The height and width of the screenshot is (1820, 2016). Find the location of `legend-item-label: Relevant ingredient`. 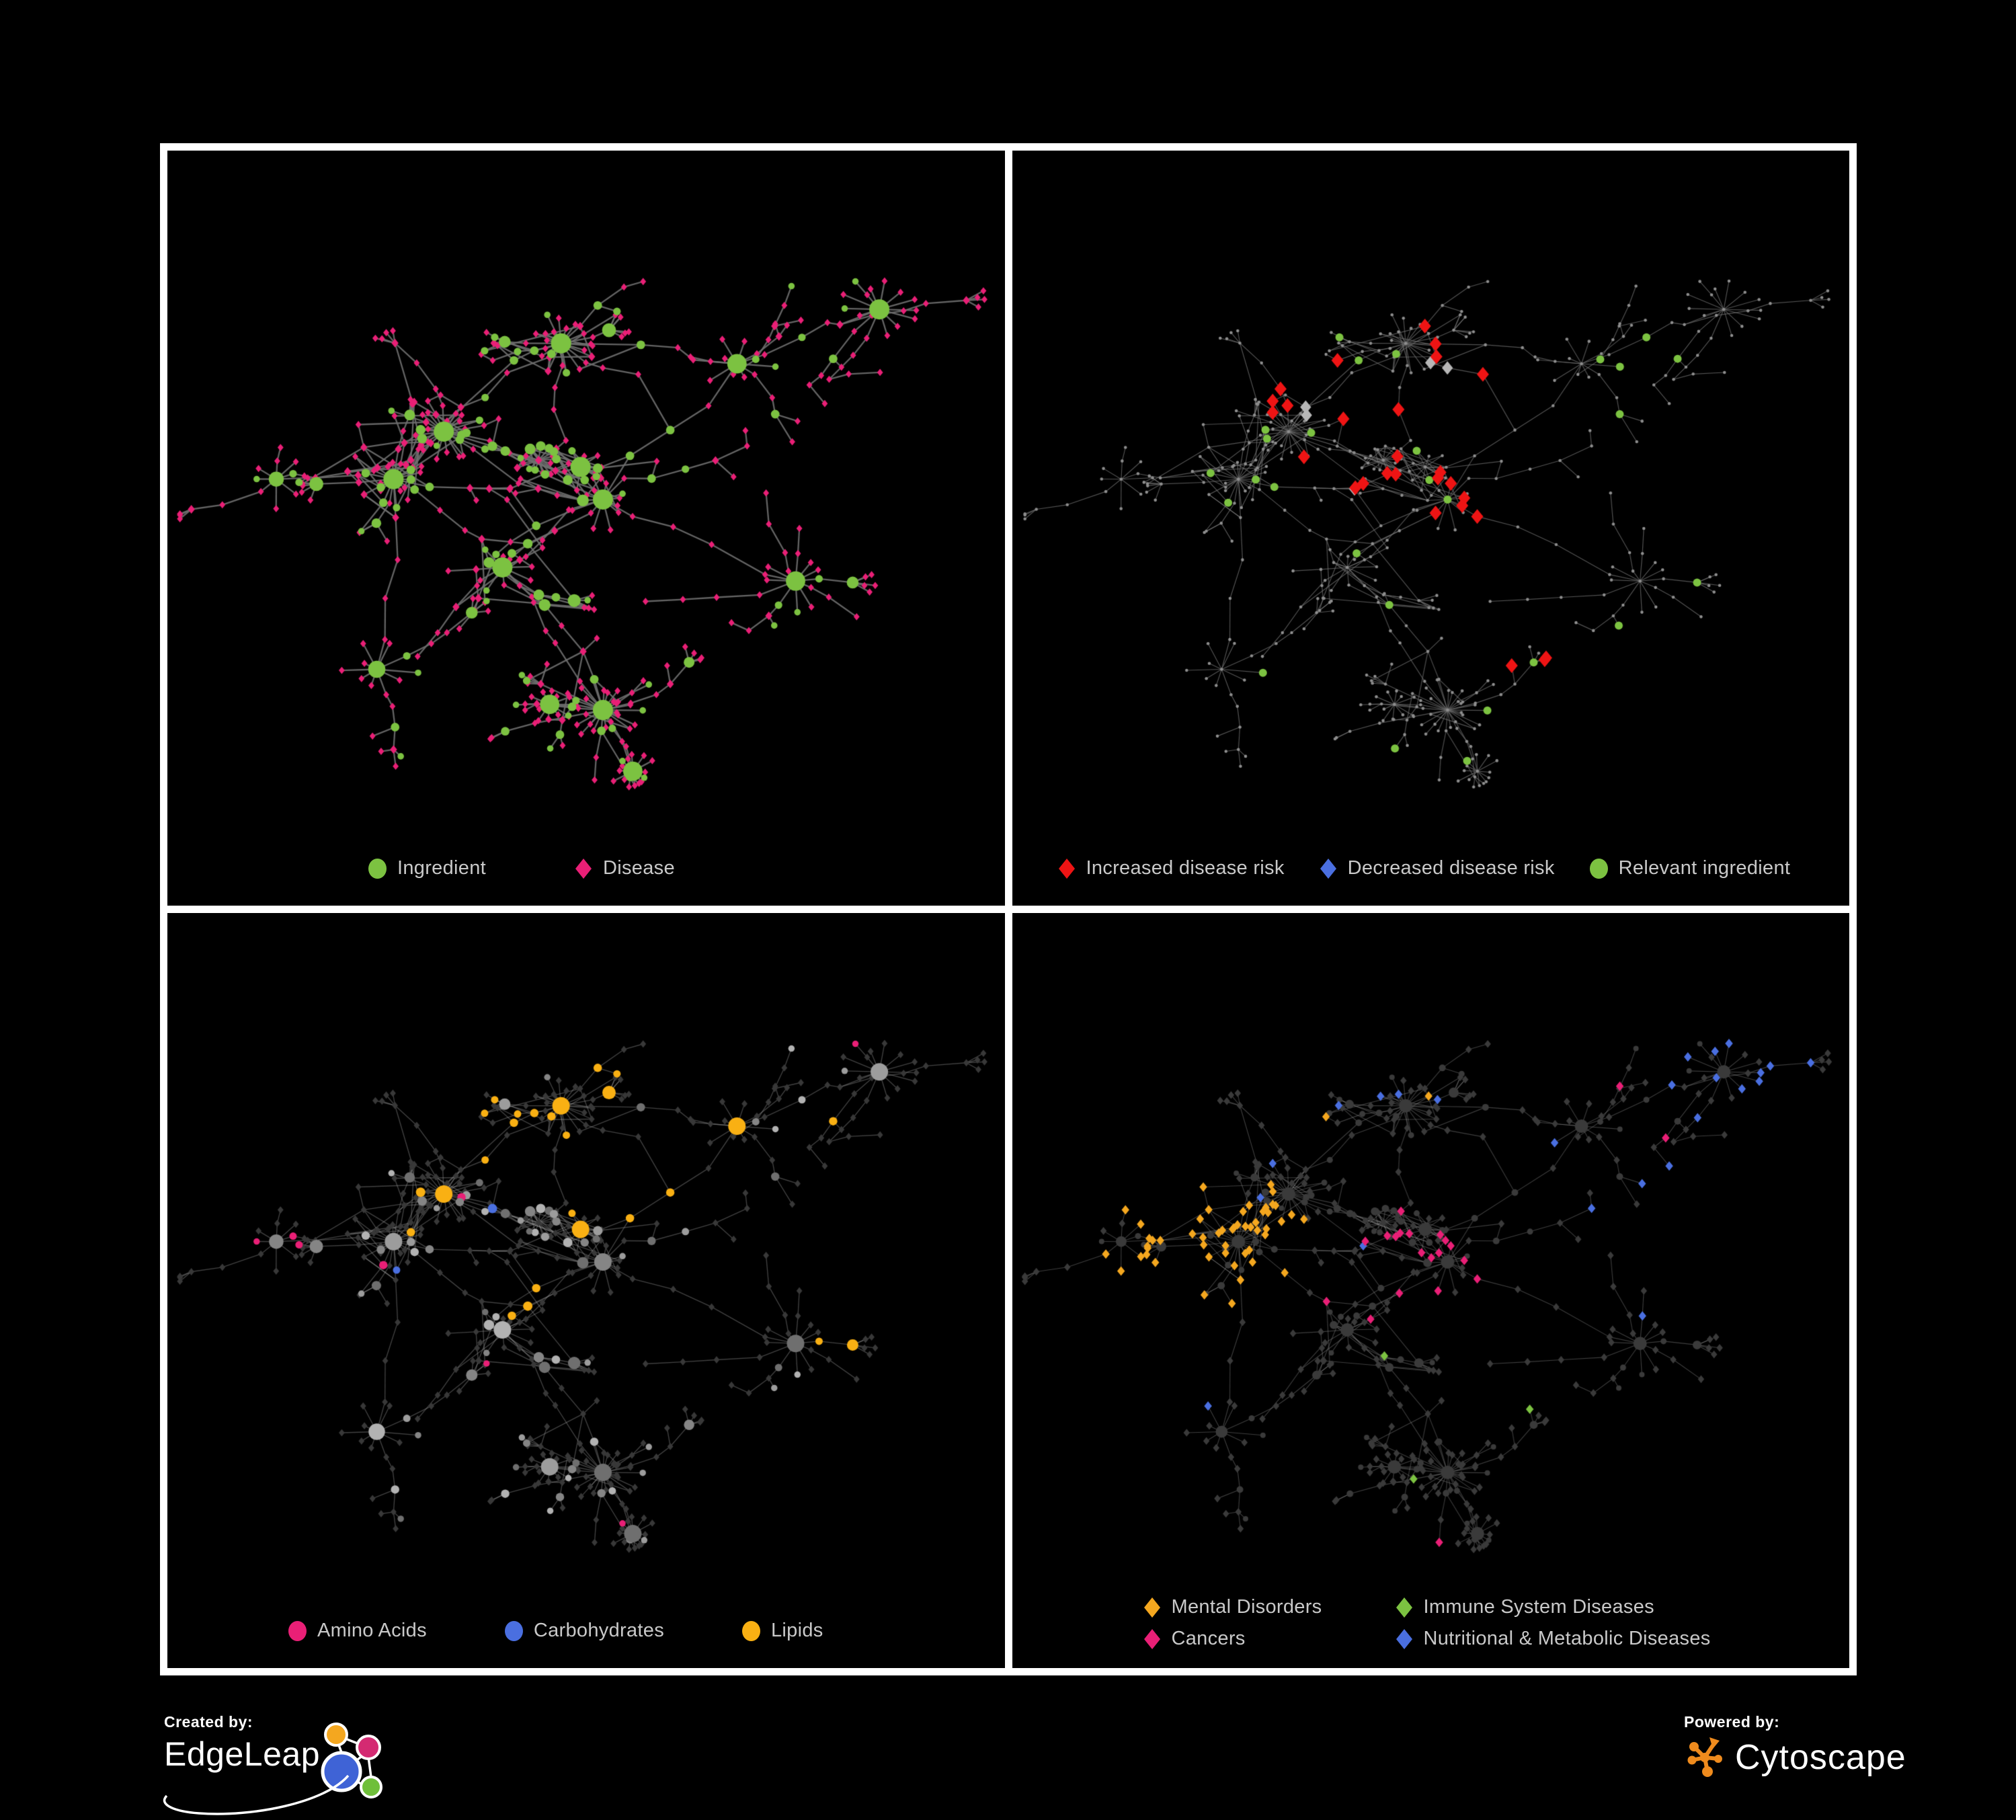

legend-item-label: Relevant ingredient is located at coordinates (1704, 868).